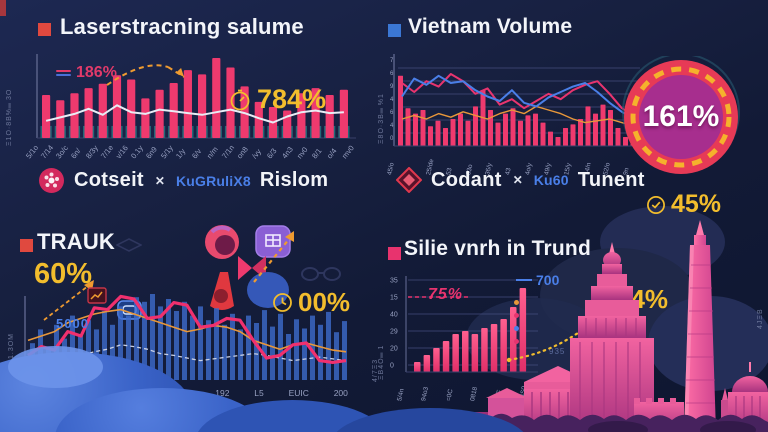 This screenshot has width=768, height=432. I want to click on sales-legend: 186%, so click(86, 73).